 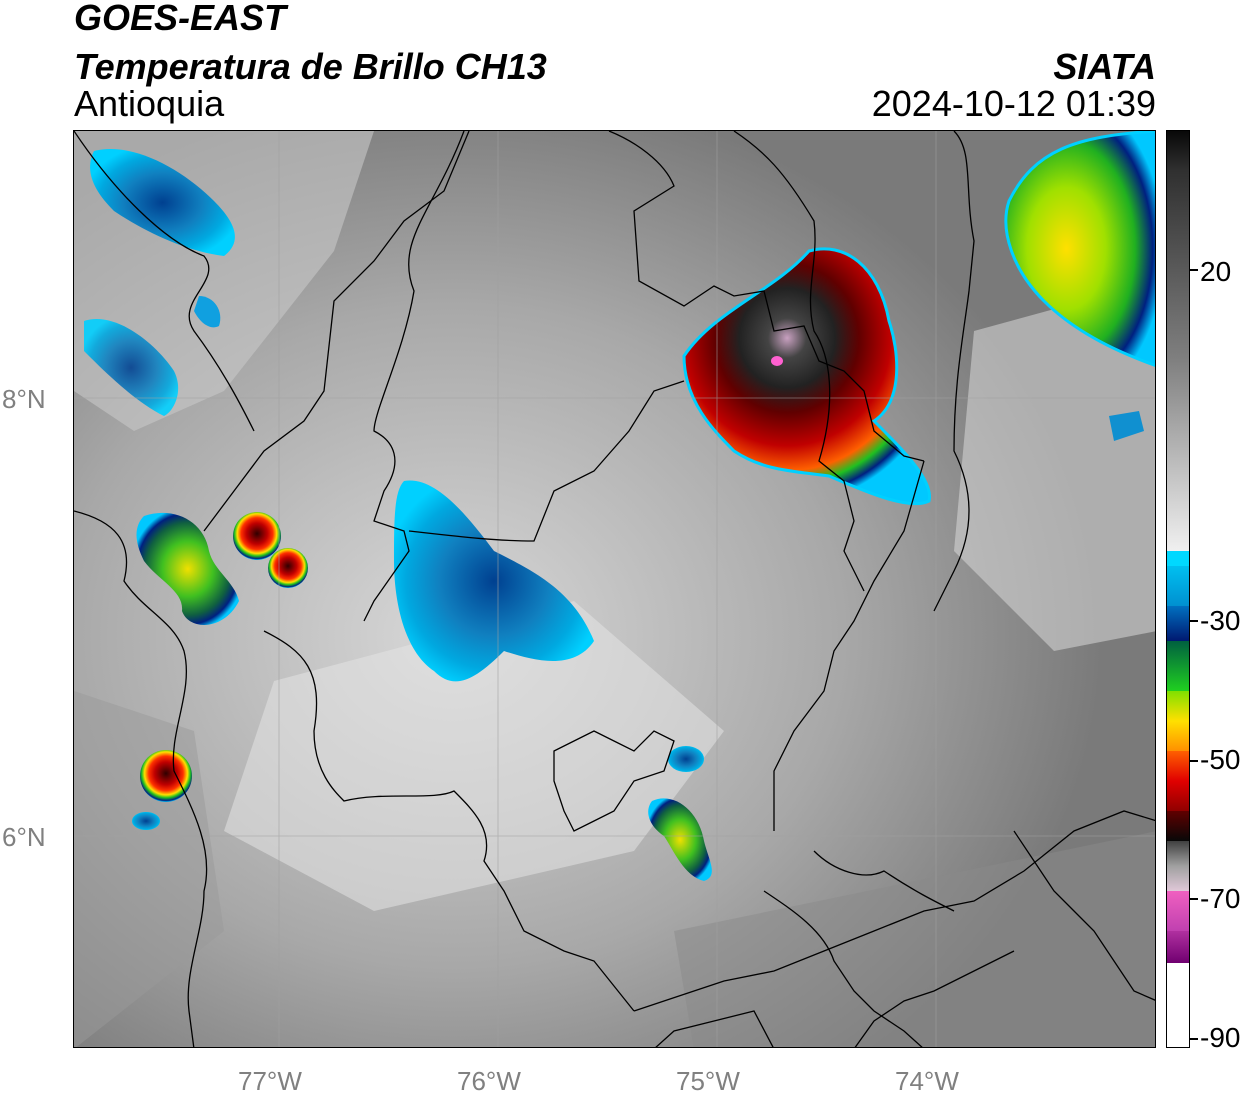 I want to click on colorbar-label-minus70: -70, so click(x=1220, y=898).